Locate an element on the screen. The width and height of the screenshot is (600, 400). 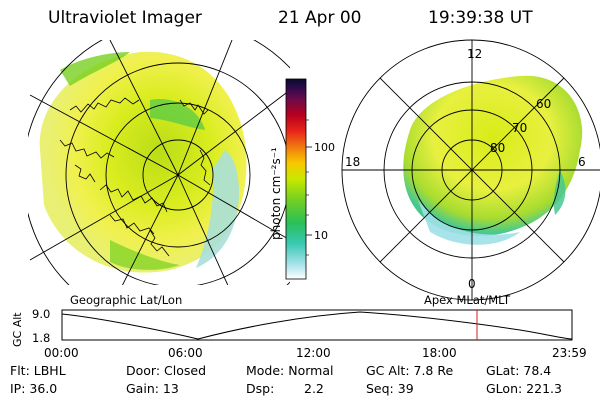
altitude-ylabel: GC Alt is located at coordinates (17, 329).